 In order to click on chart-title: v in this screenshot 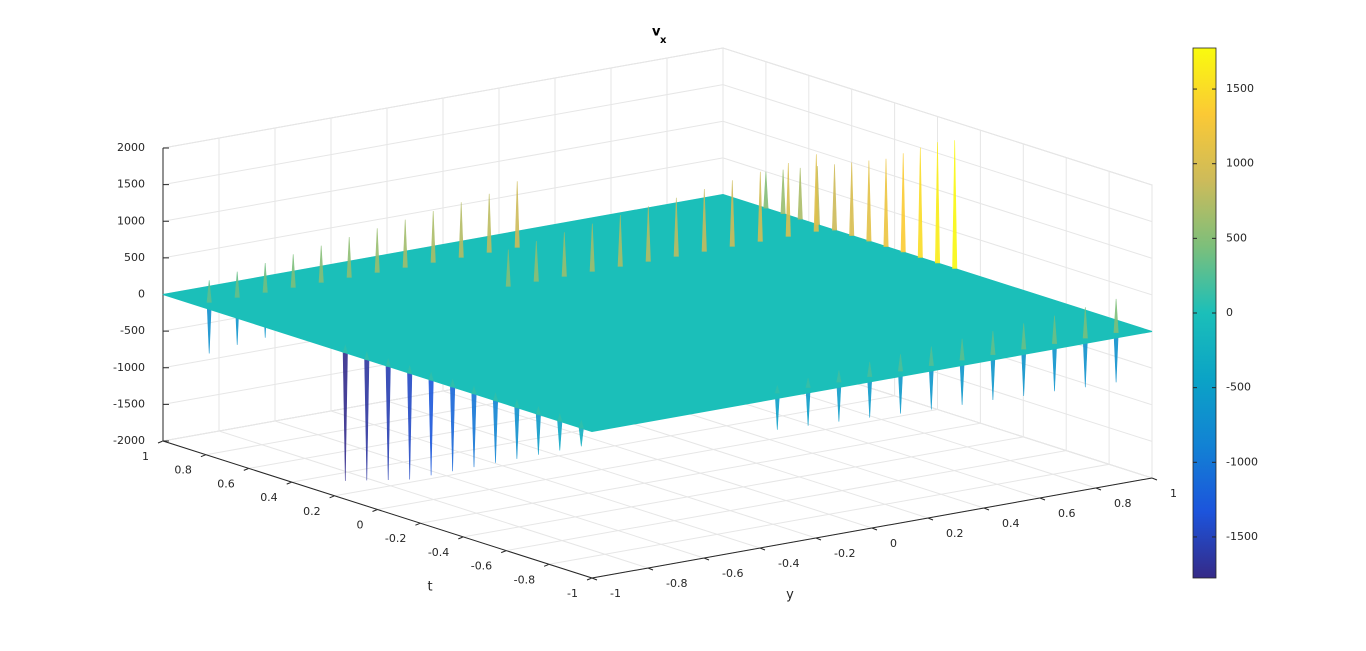, I will do `click(656, 32)`.